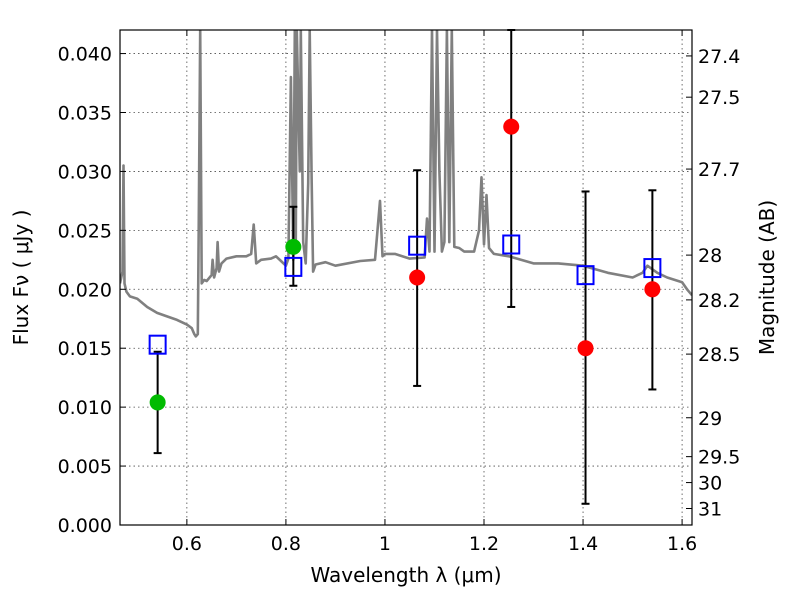 The height and width of the screenshot is (600, 800). I want to click on mag-tick-label: 28.5, so click(719, 355).